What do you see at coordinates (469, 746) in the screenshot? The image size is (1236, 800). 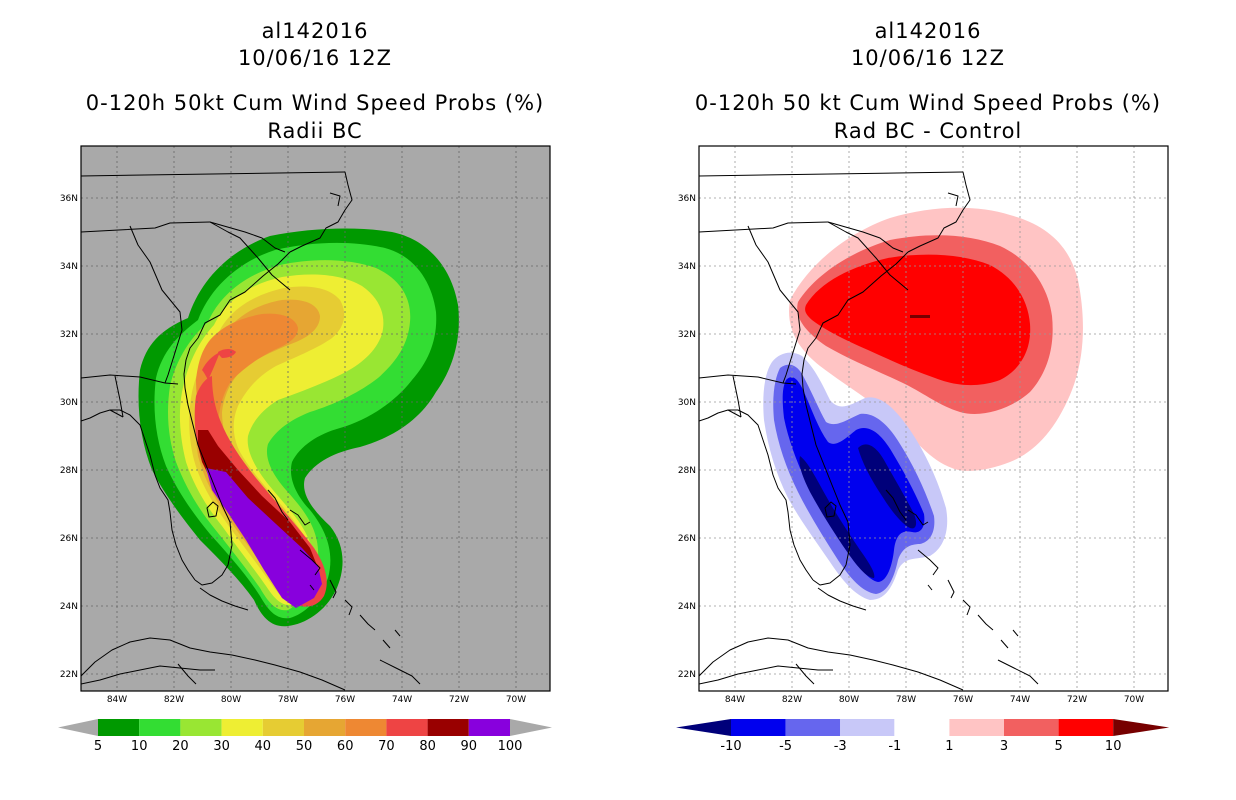 I see `colorbar-label: 90` at bounding box center [469, 746].